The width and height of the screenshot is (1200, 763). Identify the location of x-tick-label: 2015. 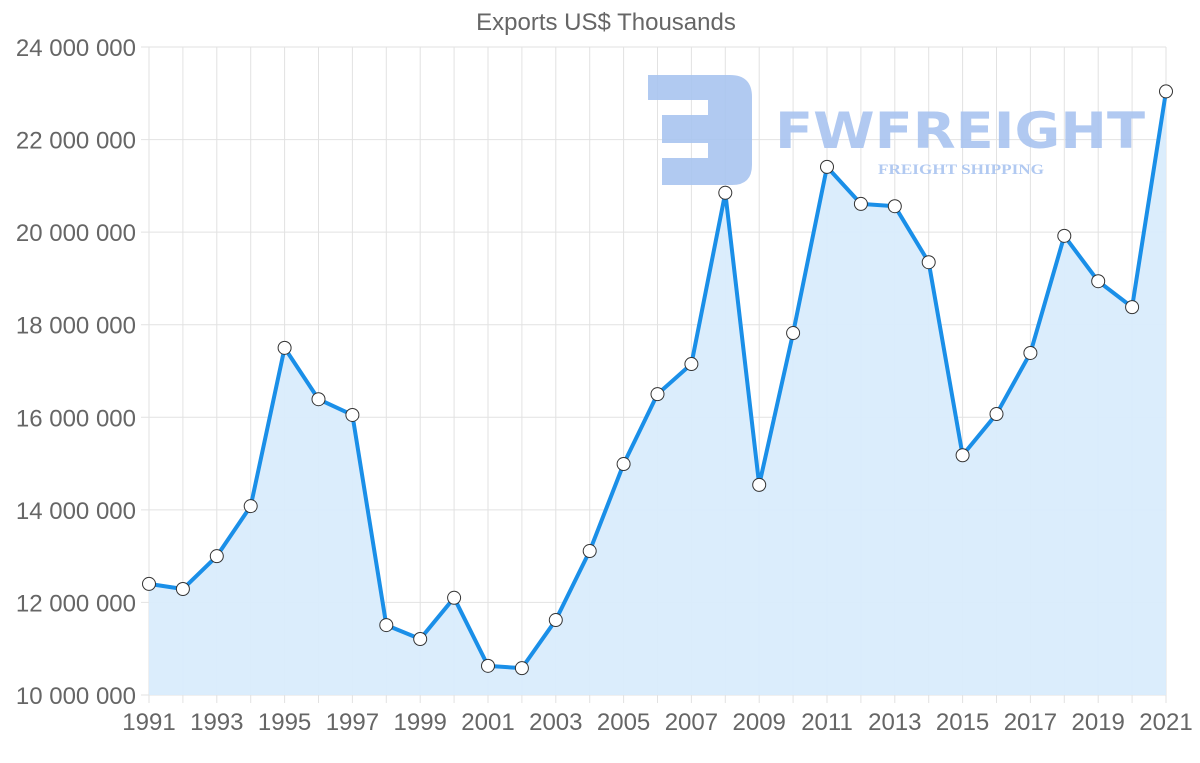
(962, 722).